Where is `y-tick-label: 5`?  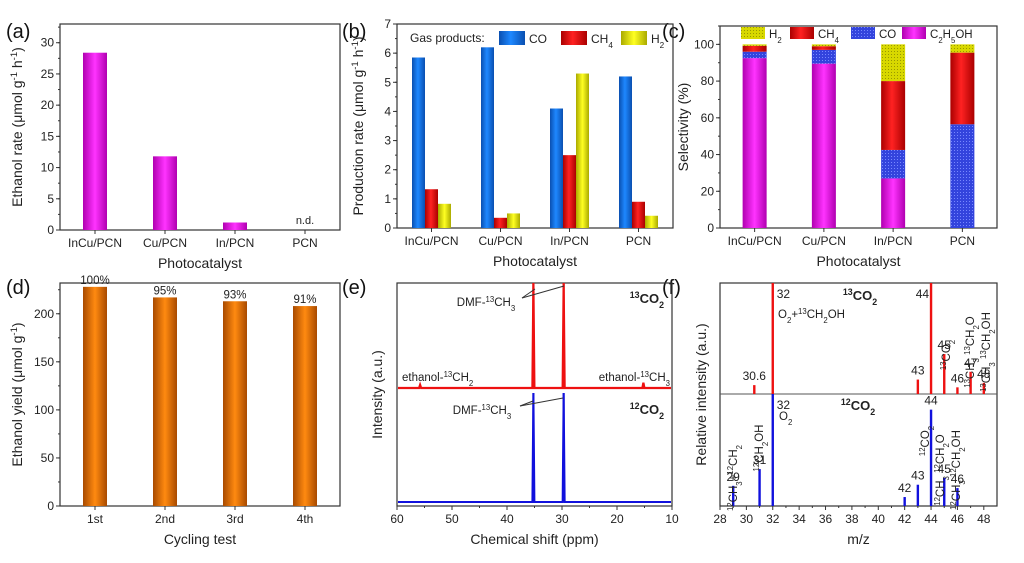
y-tick-label: 5 is located at coordinates (387, 82).